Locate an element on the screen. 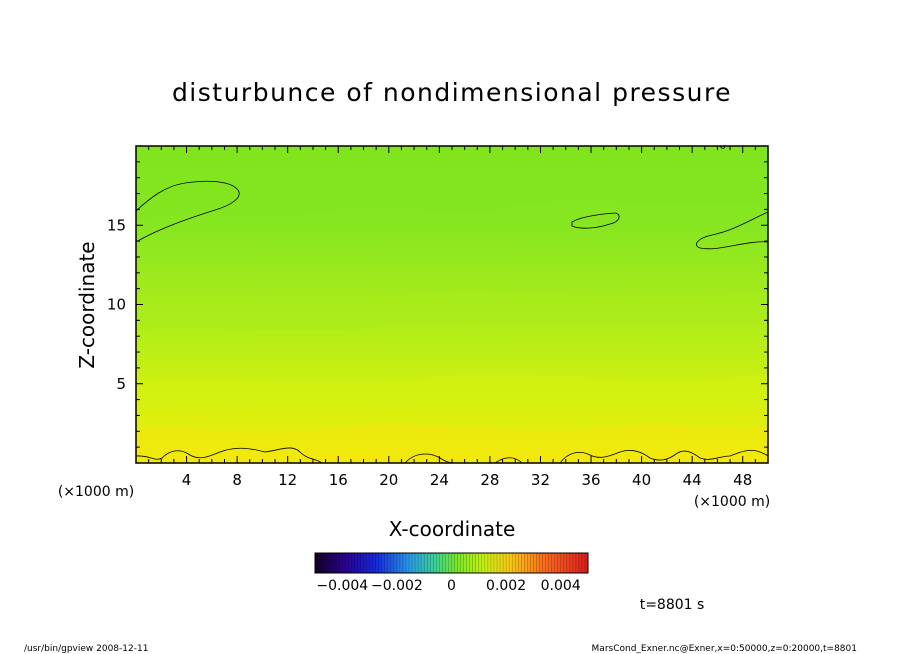  x-tick-label: 12 is located at coordinates (287, 480).